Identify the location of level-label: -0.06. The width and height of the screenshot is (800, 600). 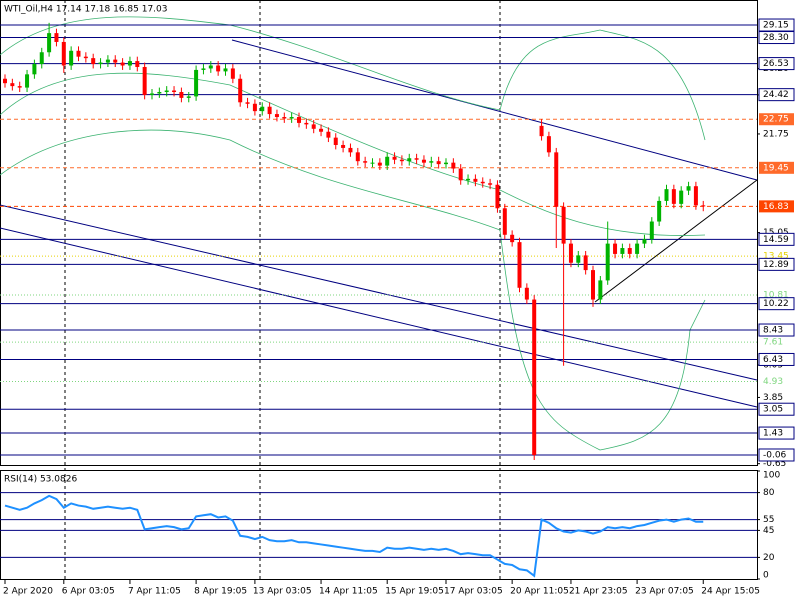
(775, 455).